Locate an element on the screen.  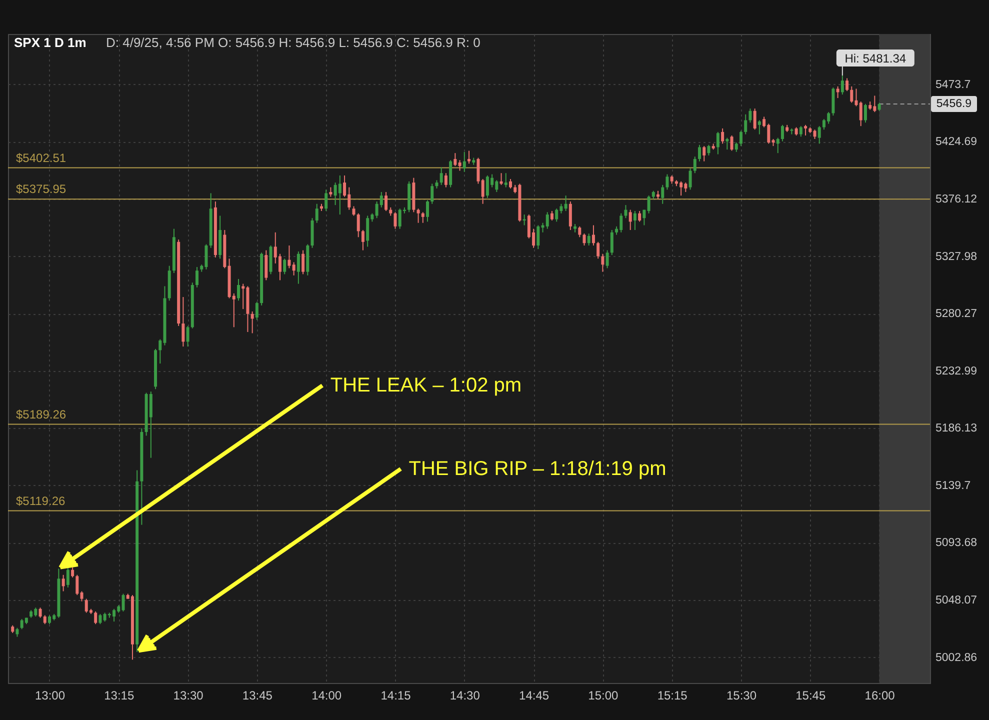
y-tick-label: 5376.12 is located at coordinates (957, 199).